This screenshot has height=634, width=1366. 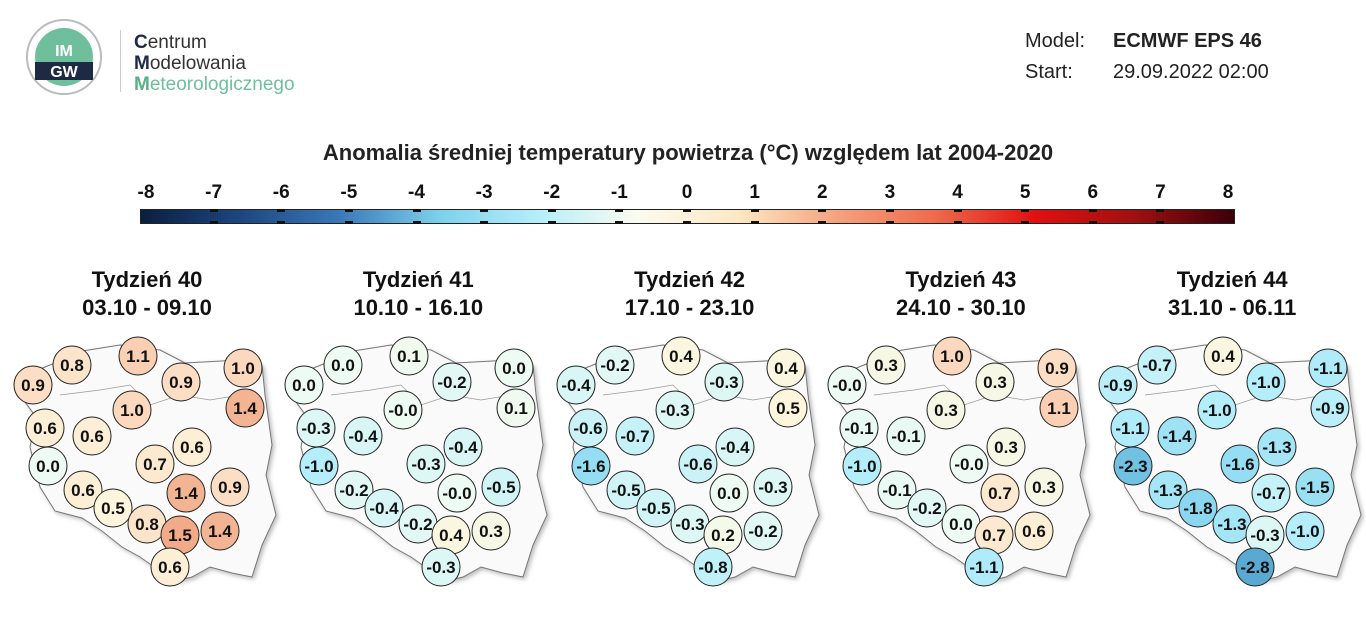 I want to click on region-value-bubble: 1.0, so click(x=243, y=368).